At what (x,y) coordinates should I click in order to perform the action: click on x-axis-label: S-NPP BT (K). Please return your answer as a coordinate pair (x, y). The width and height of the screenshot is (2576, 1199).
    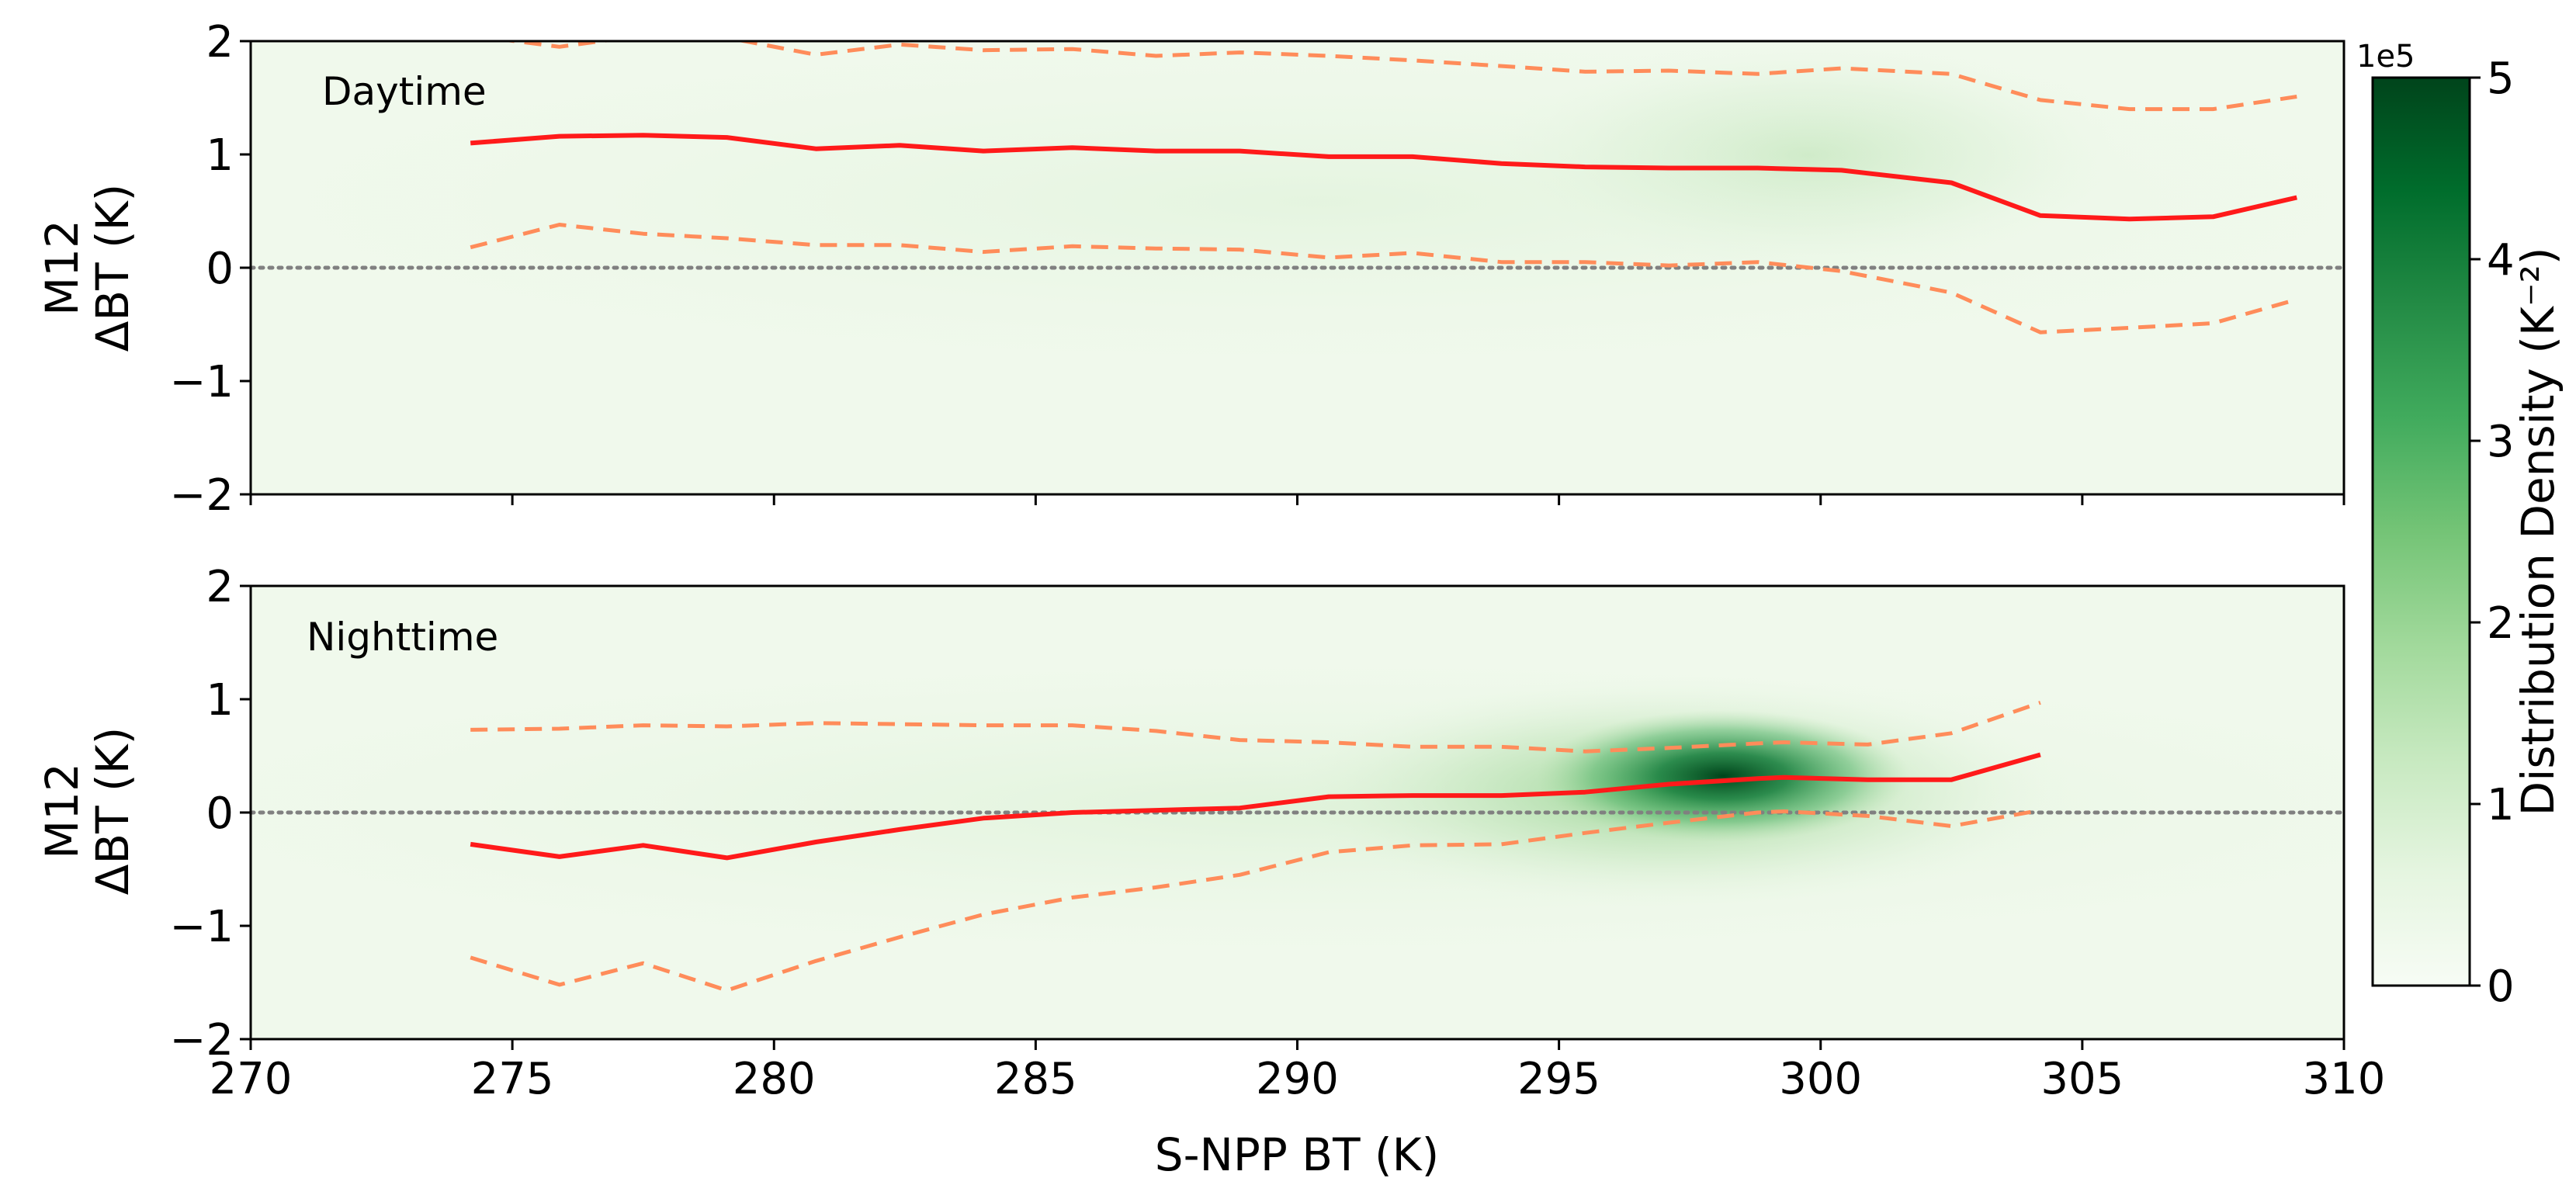
    Looking at the image, I should click on (1297, 1154).